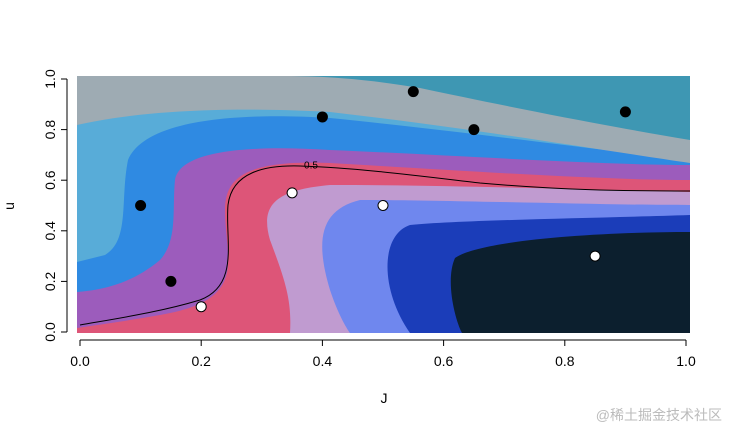 The image size is (730, 436). Describe the element at coordinates (311, 166) in the screenshot. I see `contour-label: 0.5` at that location.